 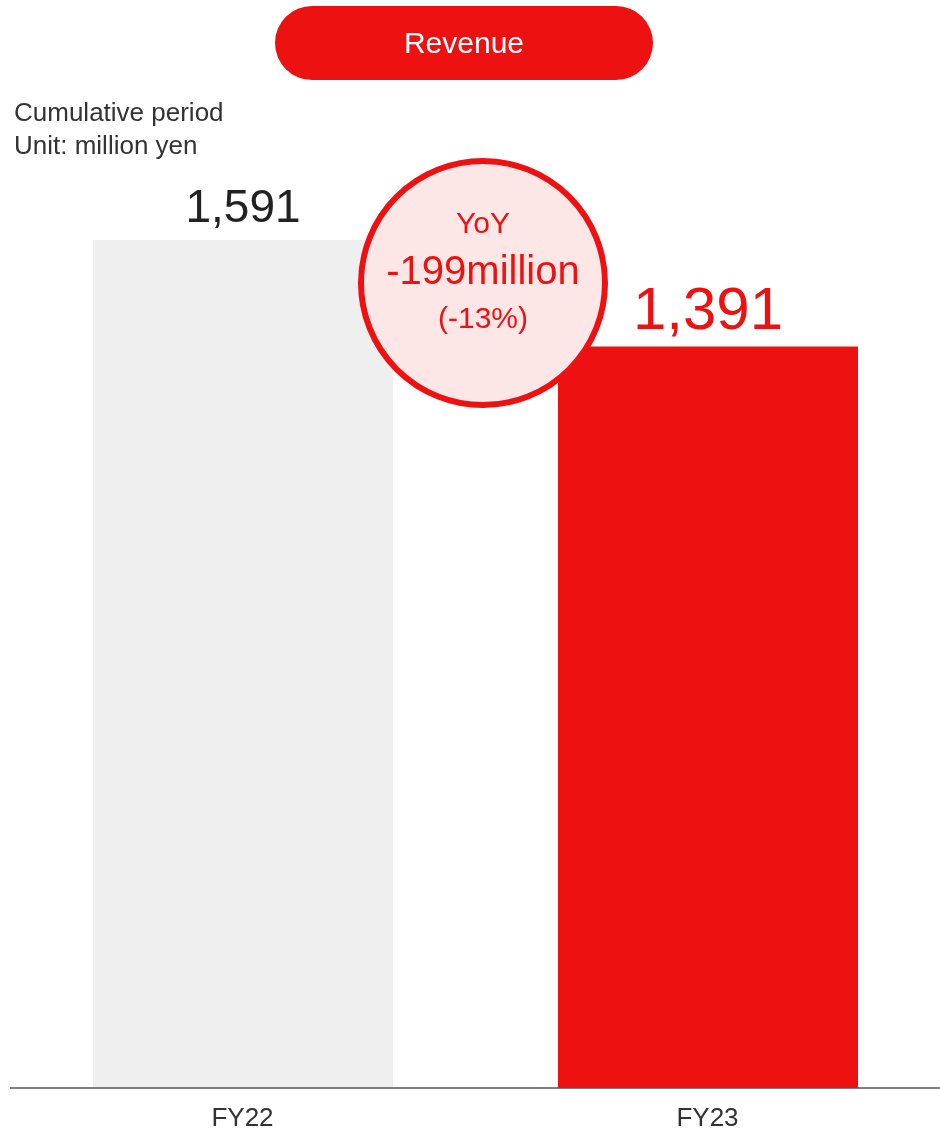 What do you see at coordinates (483, 223) in the screenshot?
I see `text: YoY` at bounding box center [483, 223].